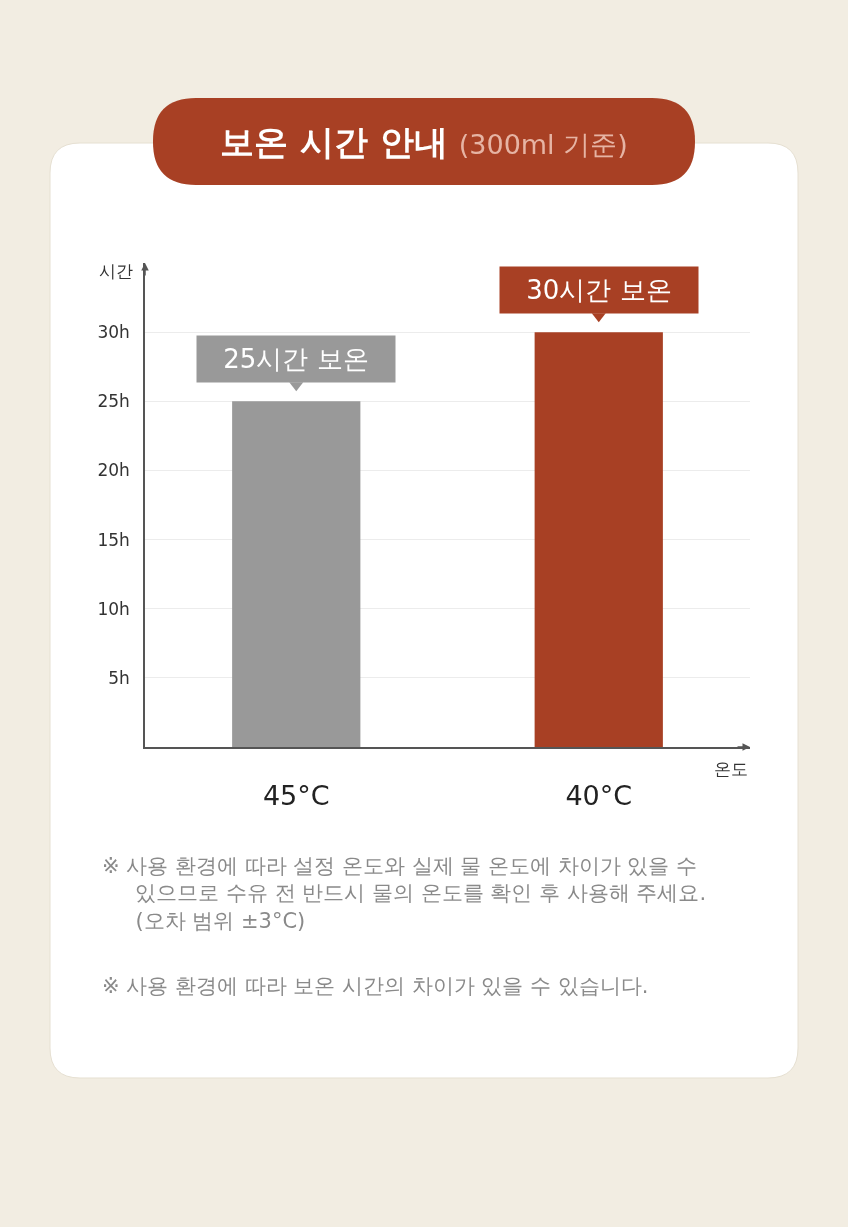 This screenshot has width=848, height=1227. I want to click on y-tick-label: 10h, so click(113, 608).